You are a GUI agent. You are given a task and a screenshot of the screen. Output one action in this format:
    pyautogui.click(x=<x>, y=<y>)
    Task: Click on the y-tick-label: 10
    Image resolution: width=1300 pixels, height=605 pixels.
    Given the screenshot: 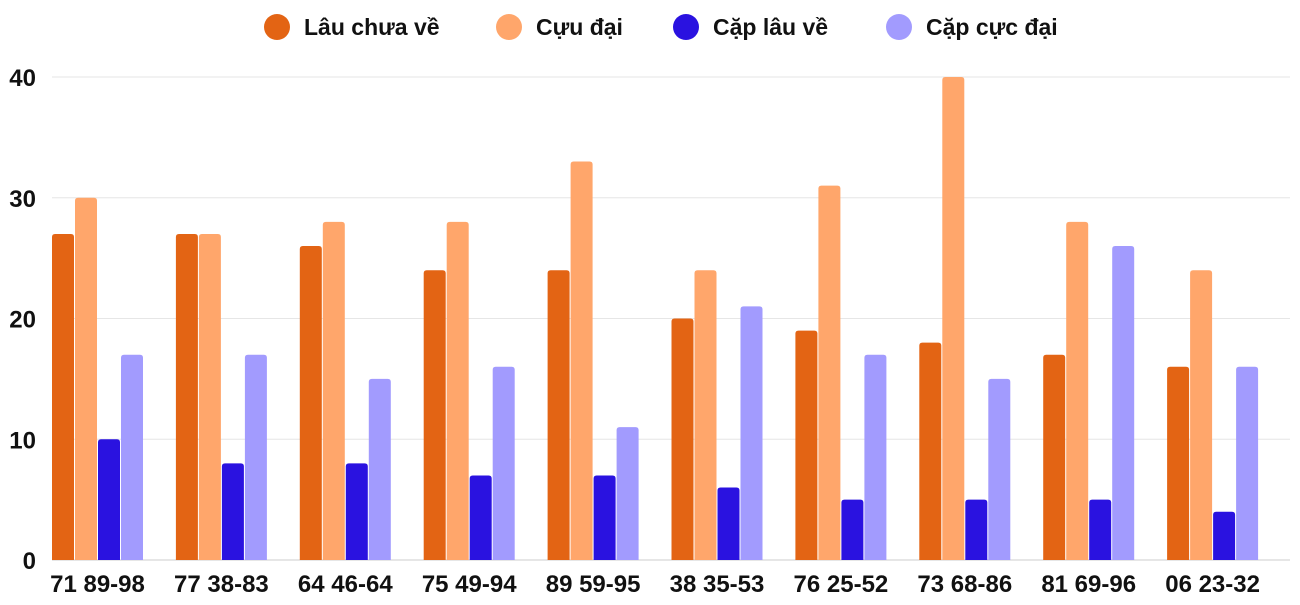 What is the action you would take?
    pyautogui.click(x=22, y=440)
    